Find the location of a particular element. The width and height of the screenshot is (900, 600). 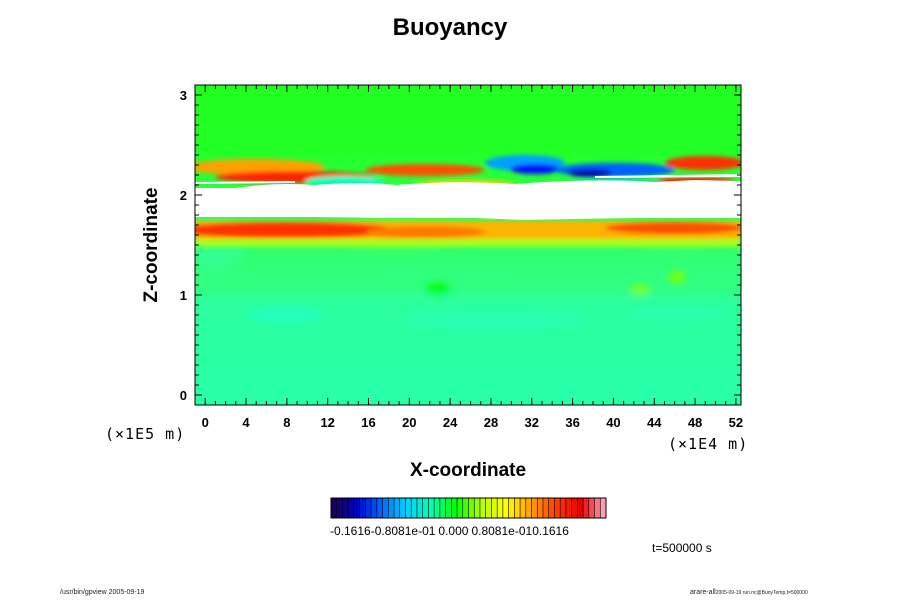

y-axis-unit: (×1E5 m) is located at coordinates (145, 434).